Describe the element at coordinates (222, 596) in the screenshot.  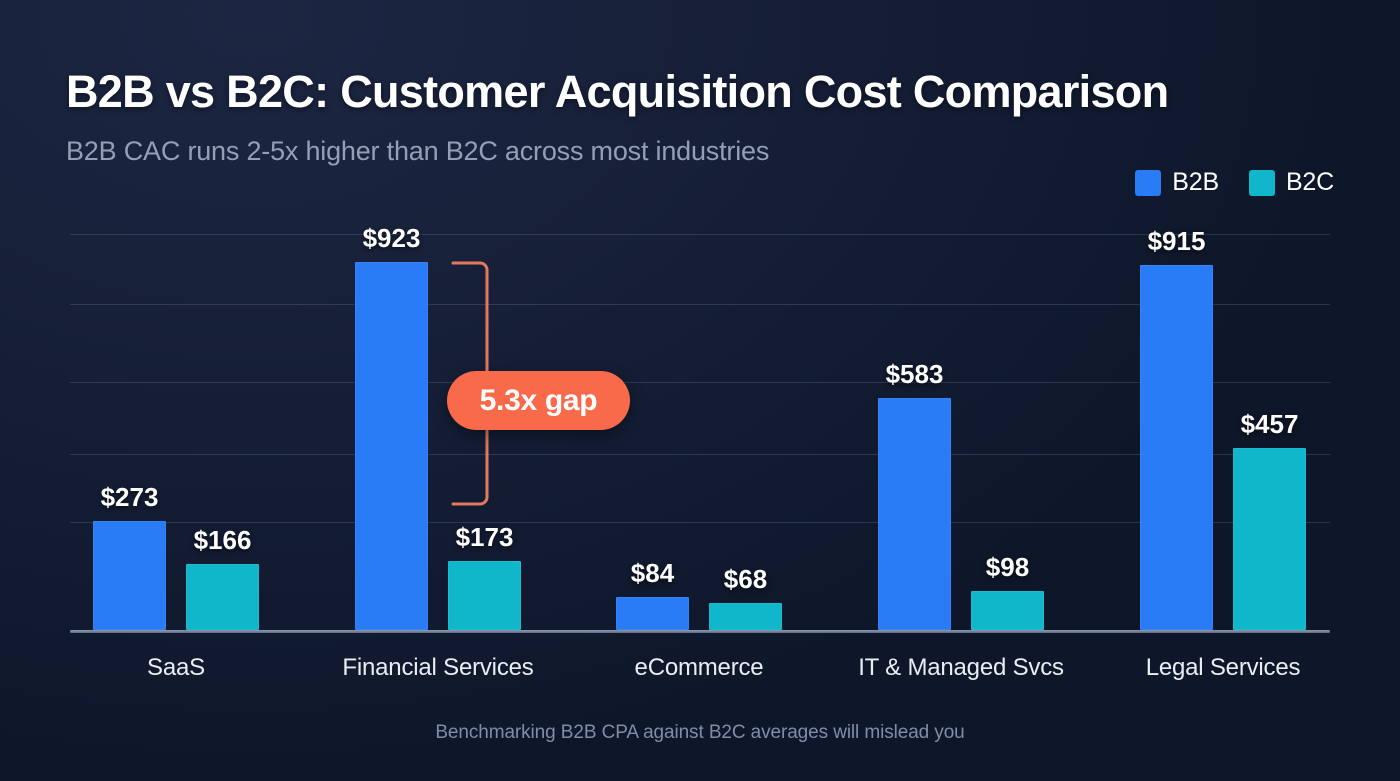
I see `bar-b2c-saas` at that location.